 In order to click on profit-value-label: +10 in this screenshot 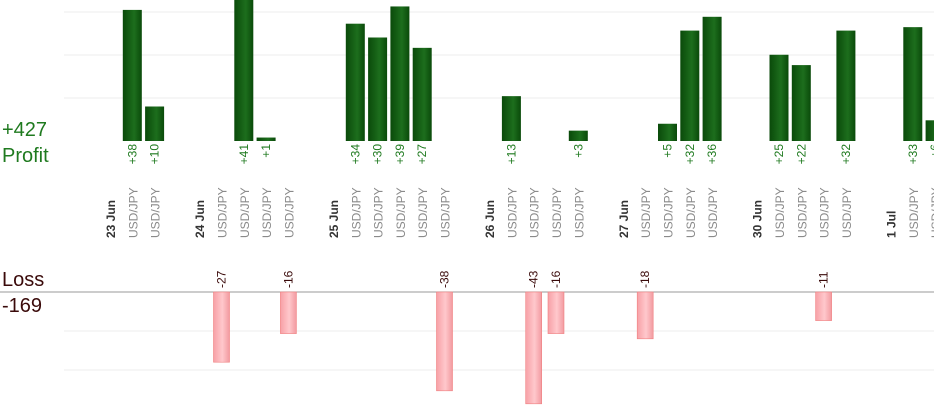, I will do `click(155, 154)`.